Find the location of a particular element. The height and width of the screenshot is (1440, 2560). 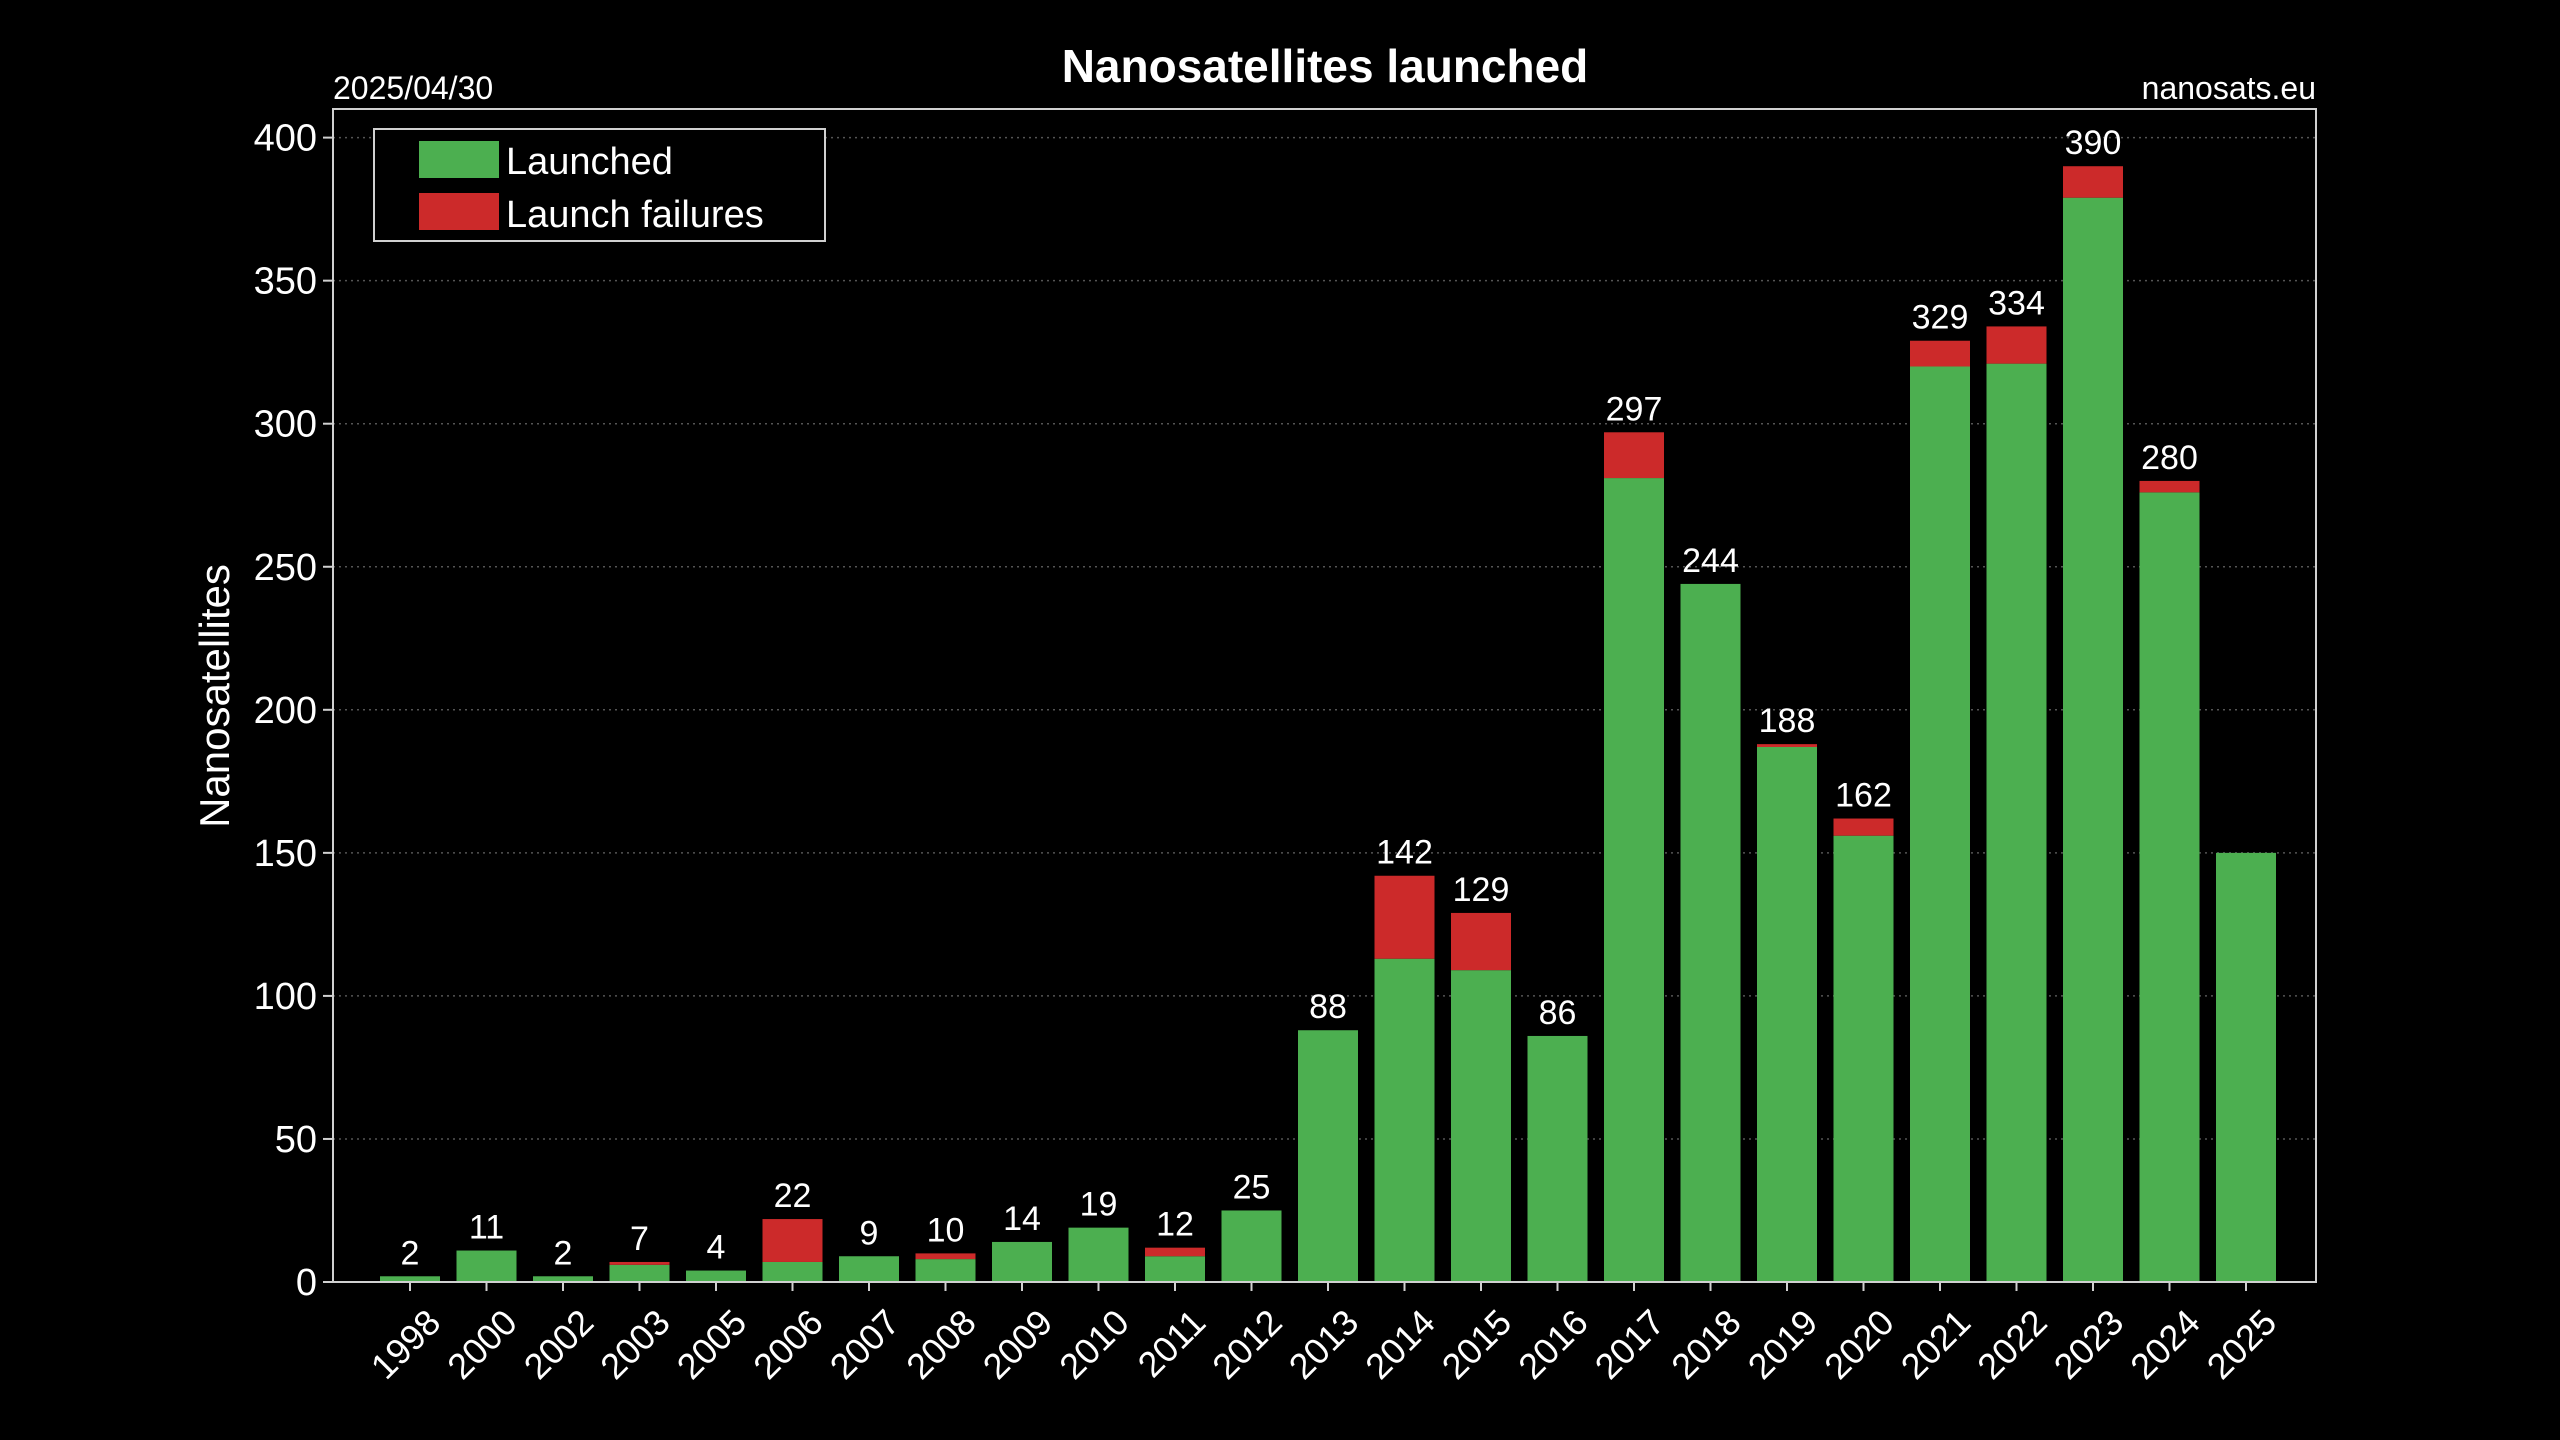

bar-launched-2024 is located at coordinates (2169, 887).